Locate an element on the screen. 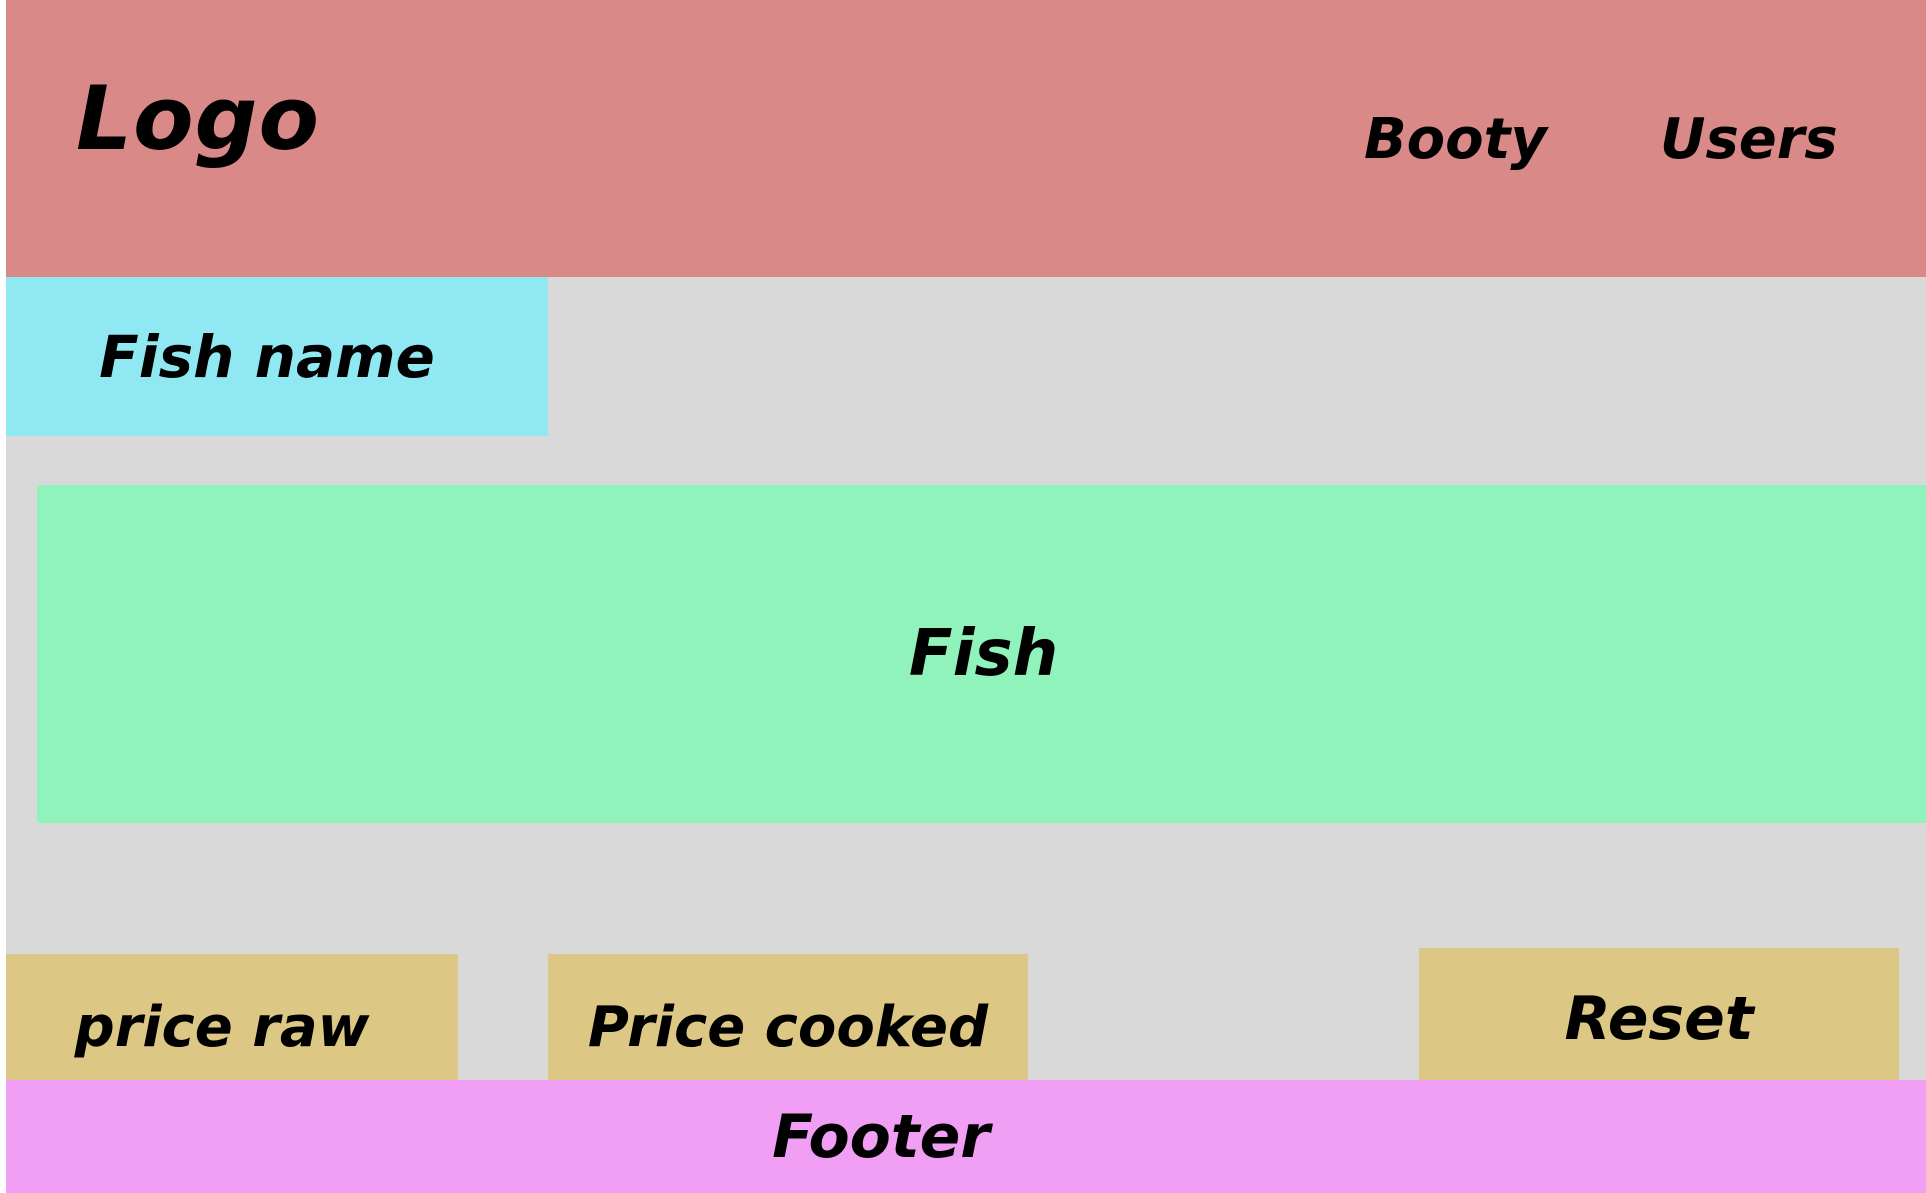 The height and width of the screenshot is (1193, 1926). nav-item-users: Users is located at coordinates (1749, 139).